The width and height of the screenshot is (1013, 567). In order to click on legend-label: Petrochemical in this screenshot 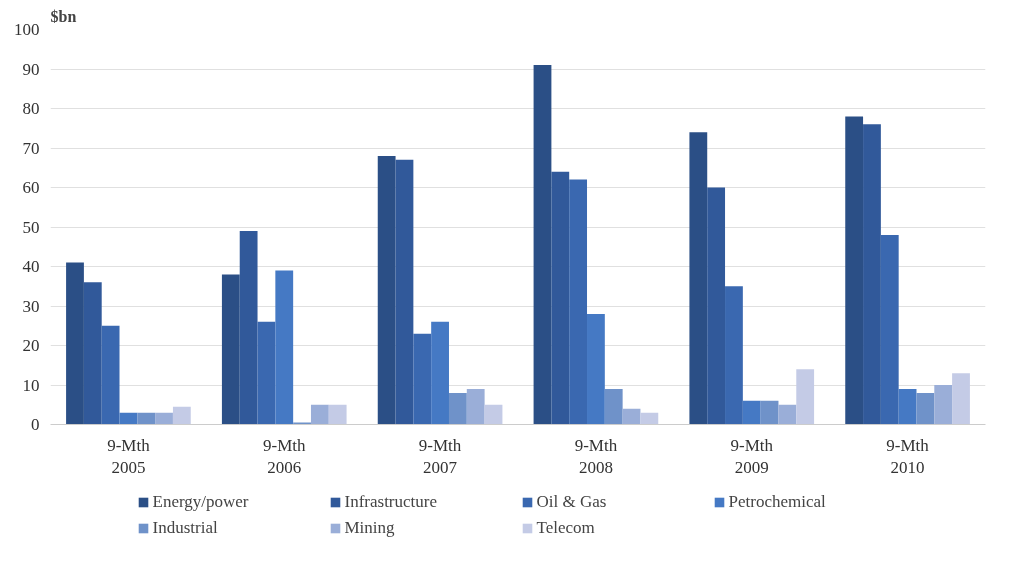, I will do `click(777, 502)`.